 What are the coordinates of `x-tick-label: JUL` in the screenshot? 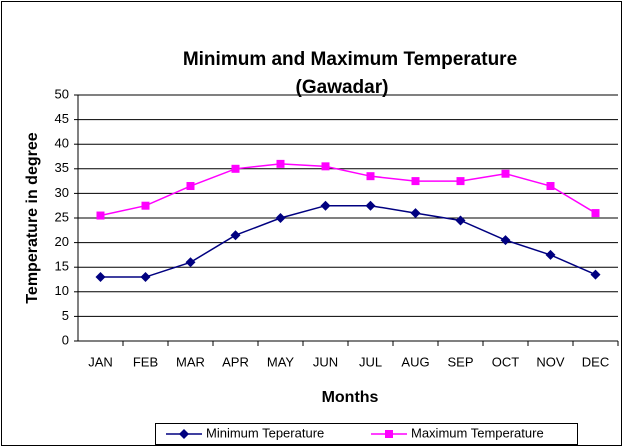 It's located at (370, 361).